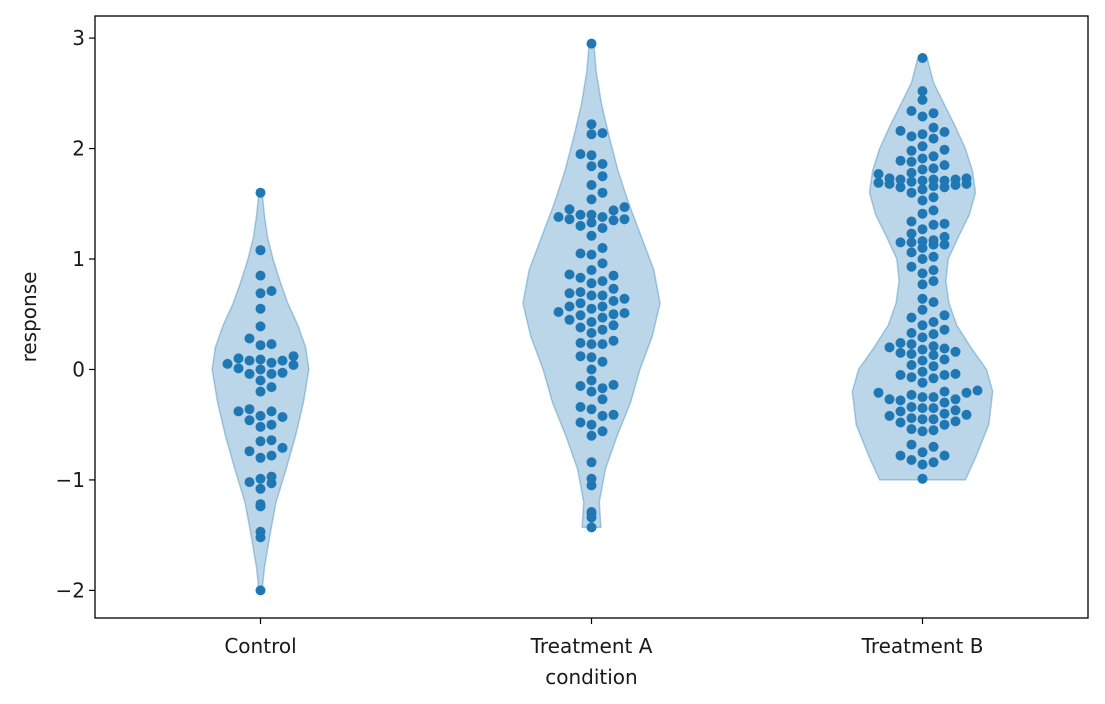 The image size is (1105, 704). Describe the element at coordinates (70, 480) in the screenshot. I see `y-tick-label: −1` at that location.